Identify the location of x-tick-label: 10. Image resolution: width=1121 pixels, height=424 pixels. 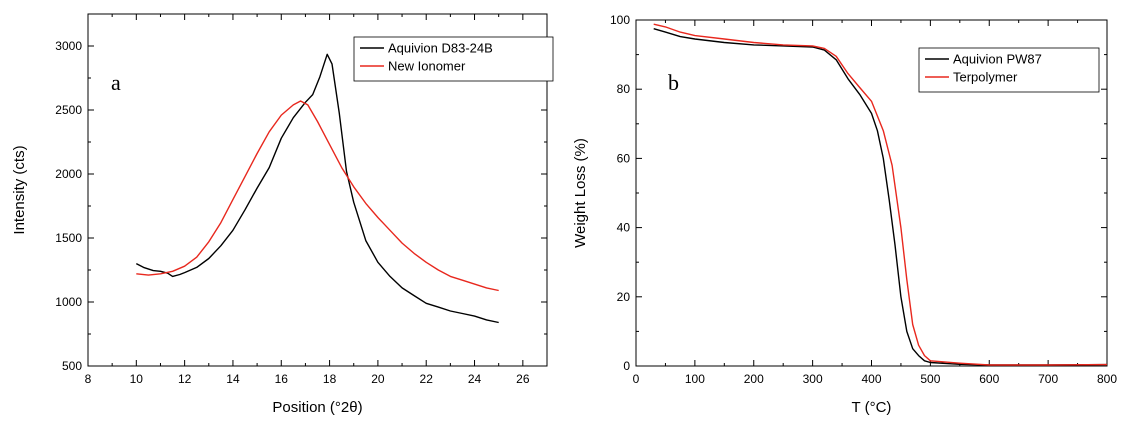
(137, 379).